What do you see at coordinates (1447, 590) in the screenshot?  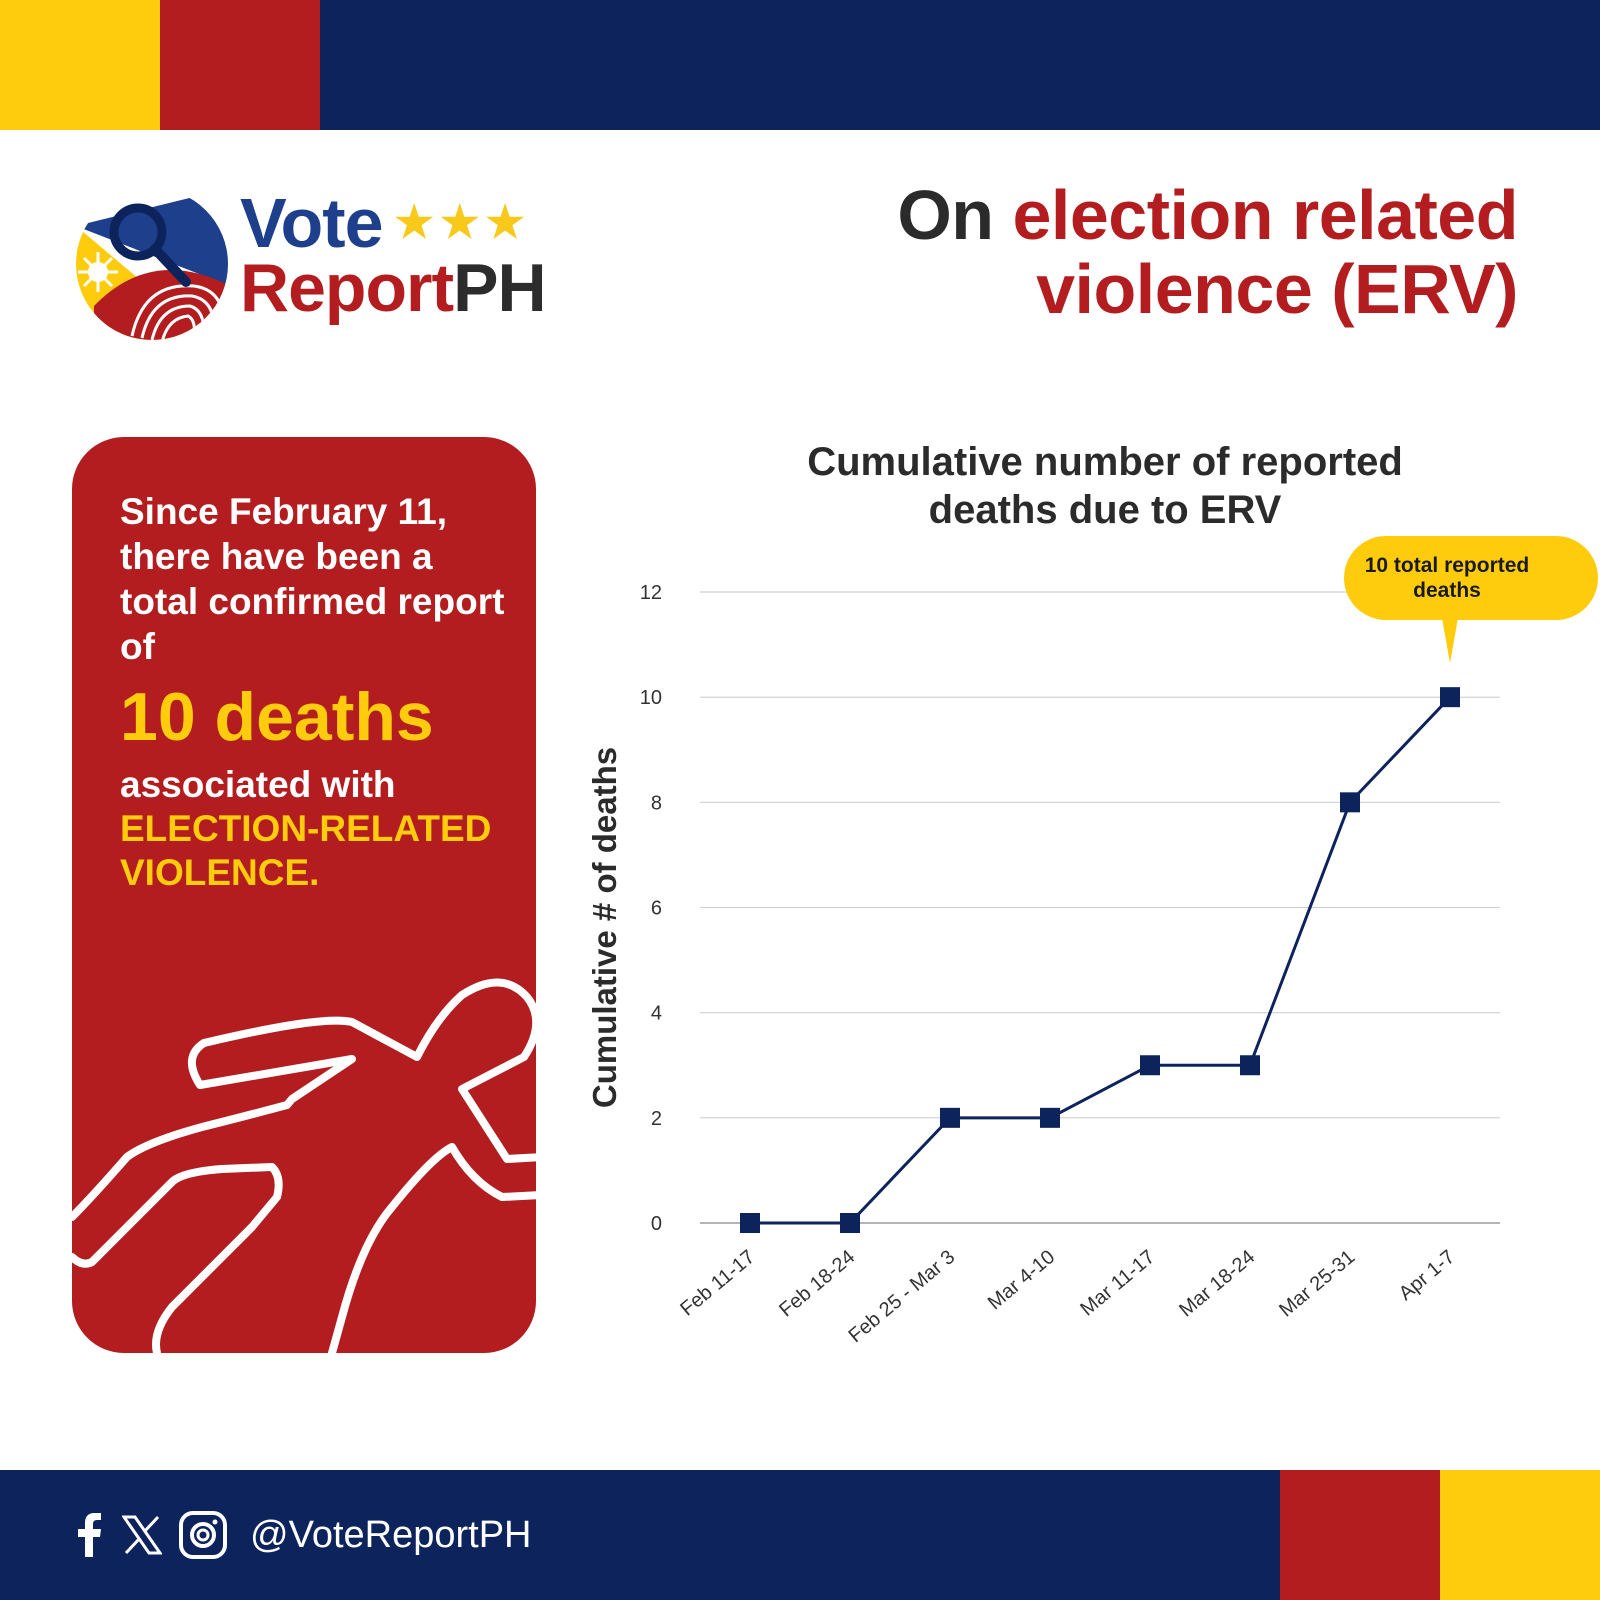 I see `callout-text-line2: deaths` at bounding box center [1447, 590].